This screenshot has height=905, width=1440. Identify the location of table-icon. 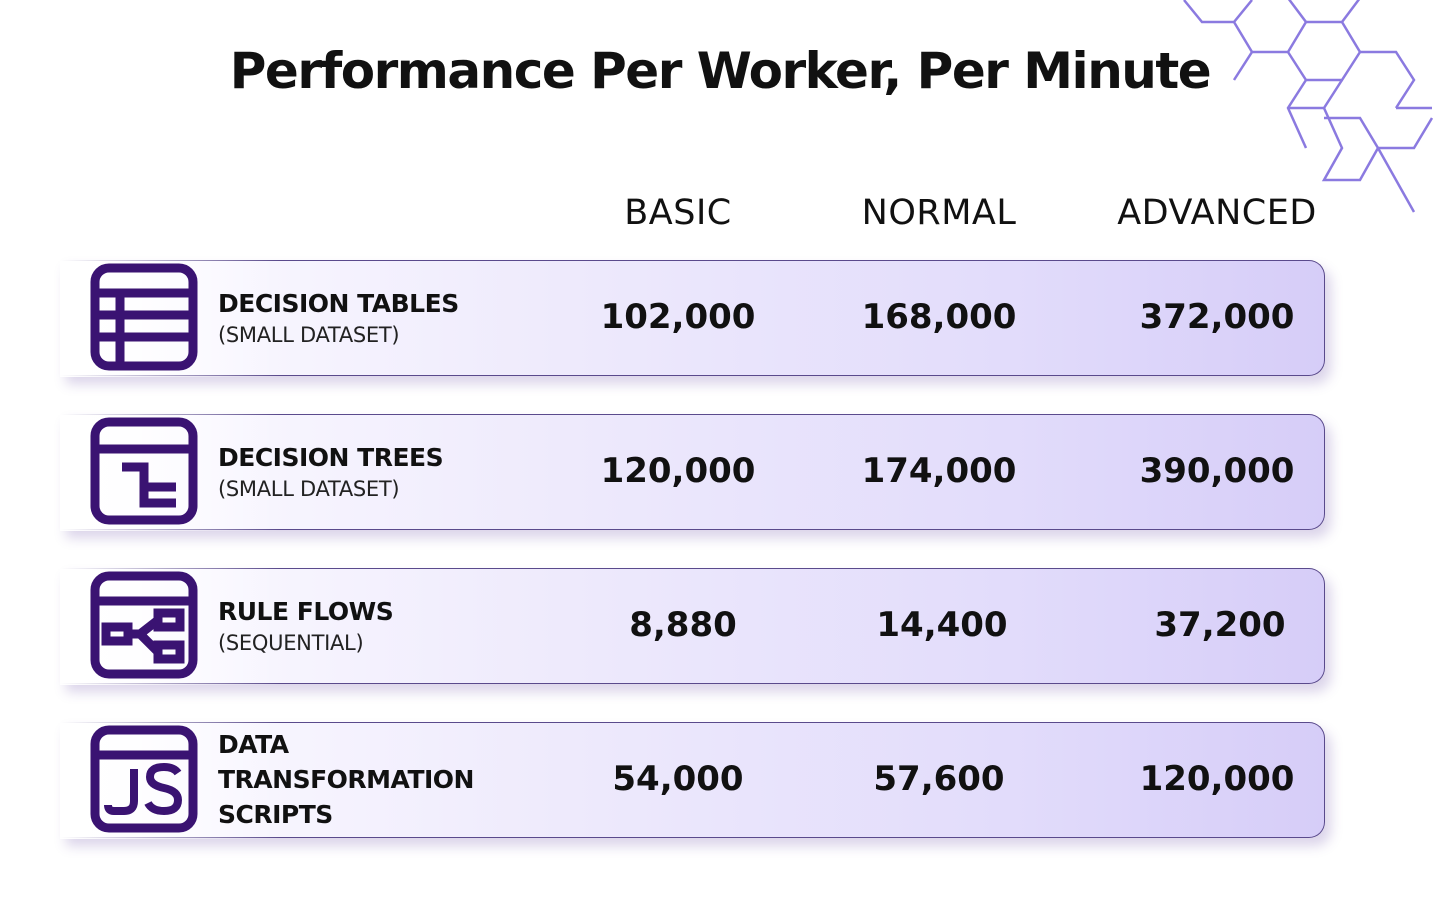
(144, 317).